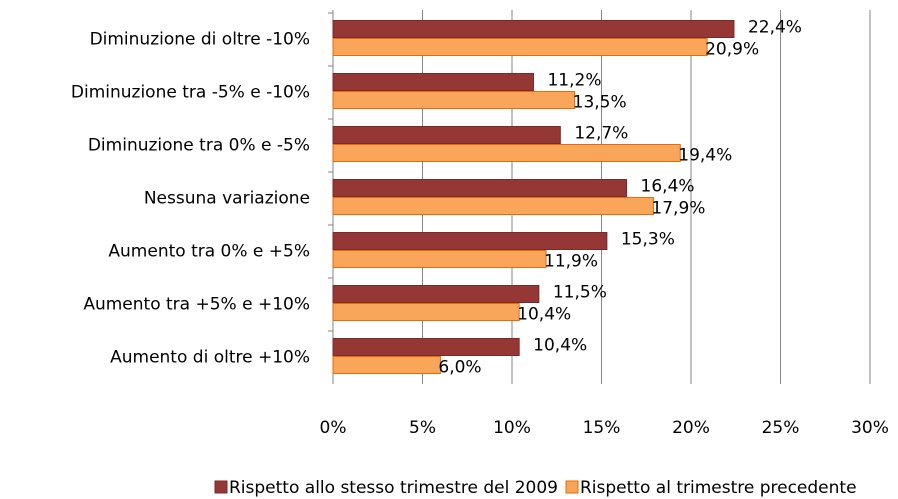 This screenshot has width=898, height=499. I want to click on data-label: 19,4%, so click(705, 156).